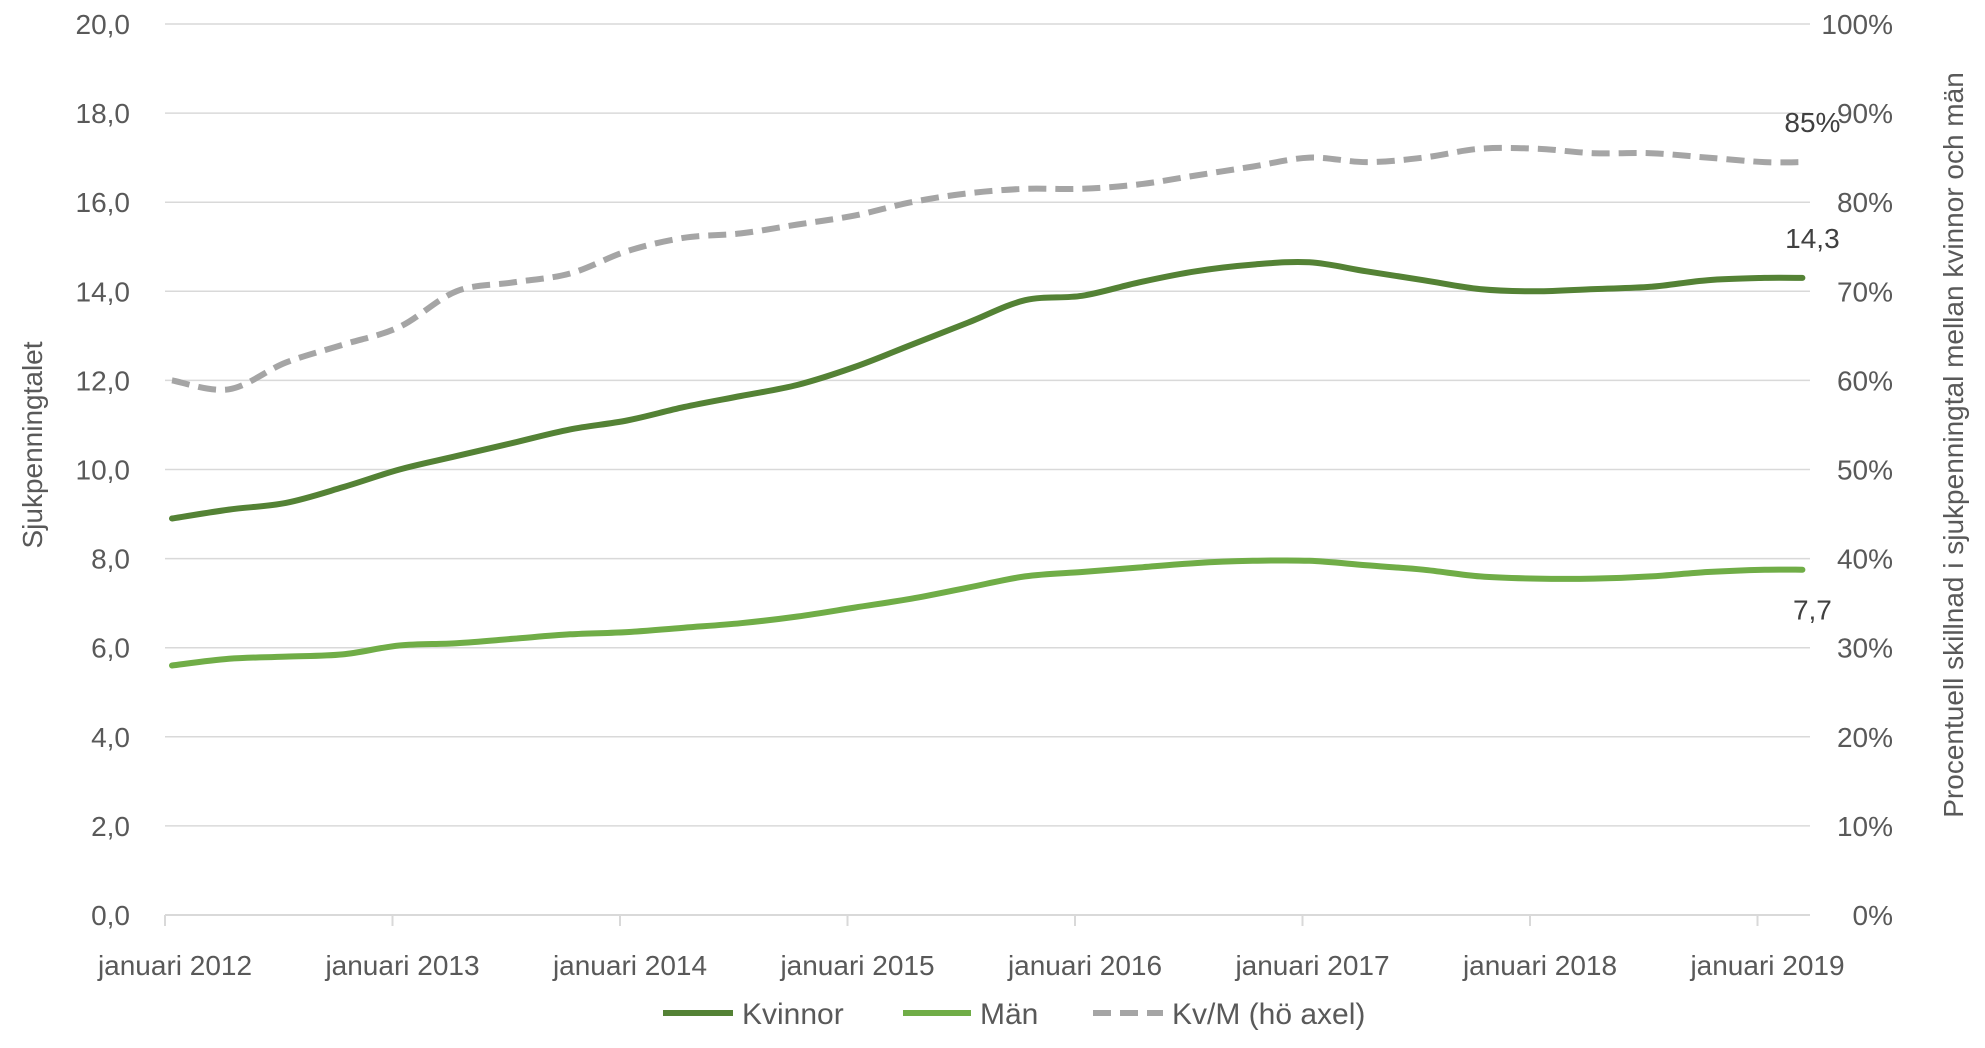 The image size is (1985, 1048). What do you see at coordinates (103, 291) in the screenshot?
I see `y-tick-label: 14,0` at bounding box center [103, 291].